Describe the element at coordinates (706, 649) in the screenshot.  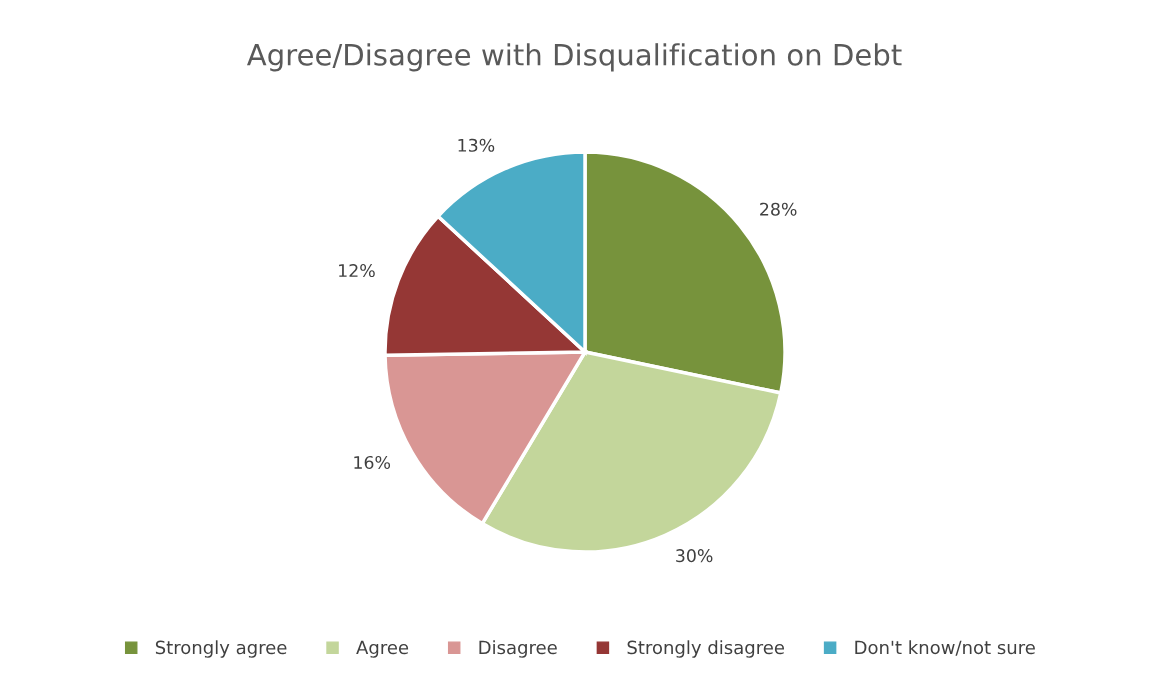
I see `legend-label: Strongly disagree` at that location.